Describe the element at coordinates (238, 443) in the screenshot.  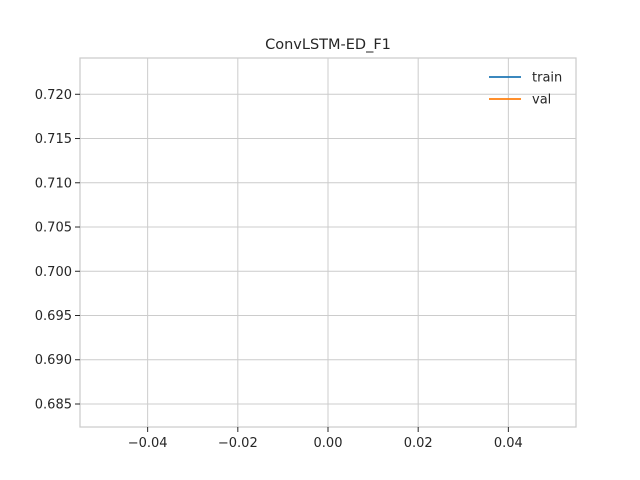
I see `x-tick-label: −0.02` at that location.